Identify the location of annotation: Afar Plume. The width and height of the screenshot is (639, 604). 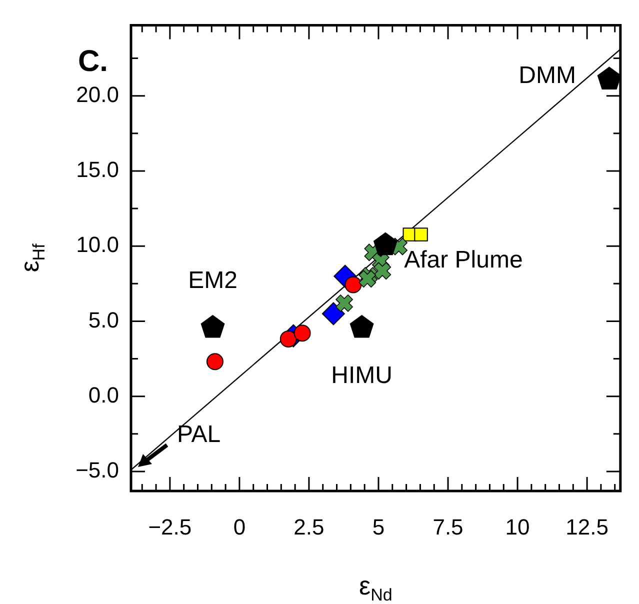
(463, 260).